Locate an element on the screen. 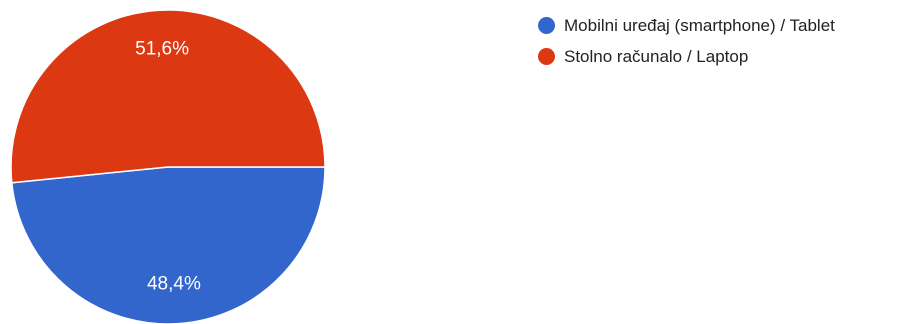  pie-label-desktop: 51,6% is located at coordinates (162, 48).